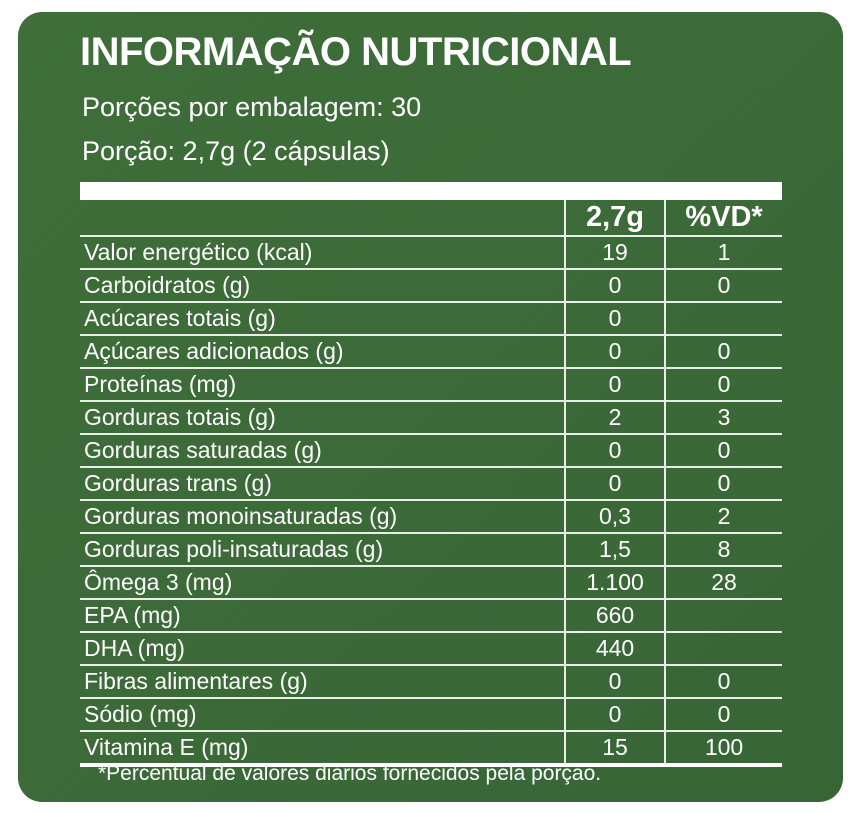 The height and width of the screenshot is (814, 863). I want to click on table-row: Sódio (mg) 0 0, so click(431, 715).